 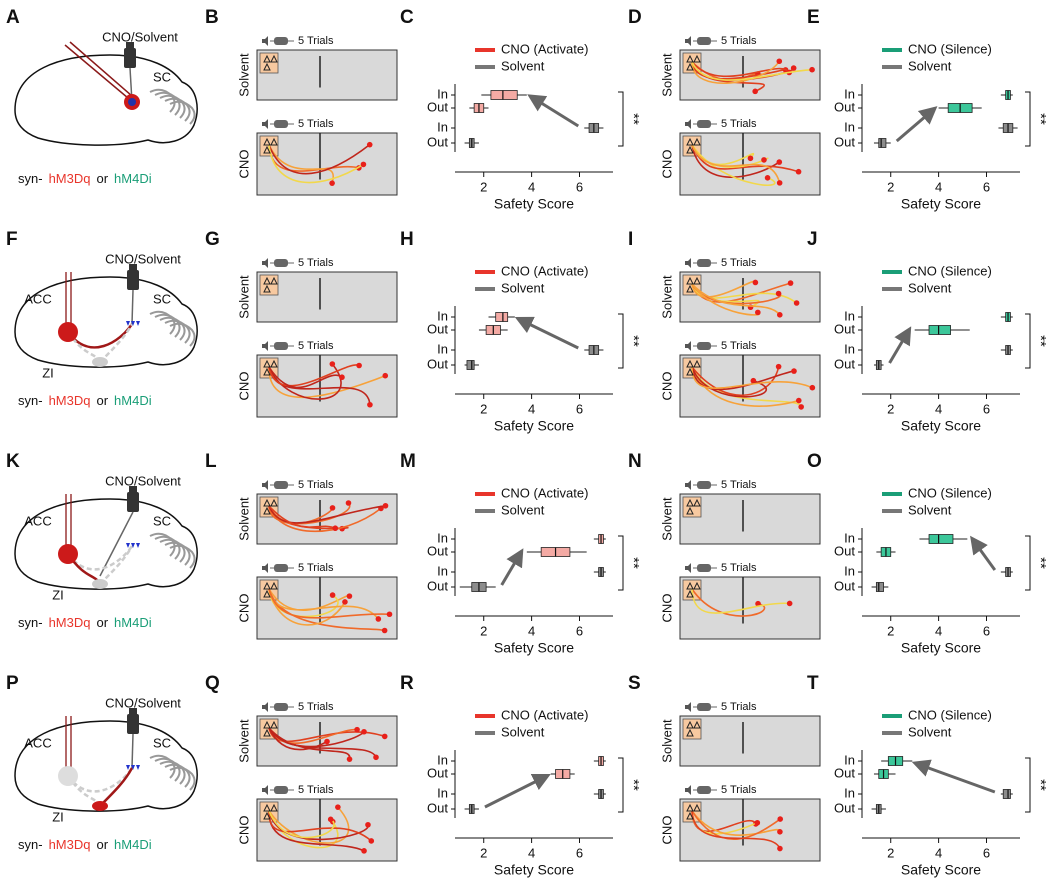 I want to click on panel-letter: A, so click(x=13, y=17).